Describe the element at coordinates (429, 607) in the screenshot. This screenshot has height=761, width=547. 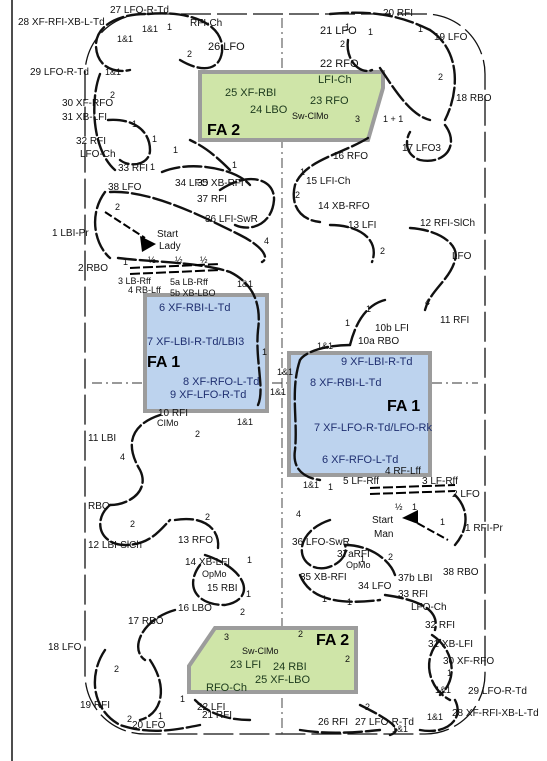
I see `label-lfoch-right: LFO-Ch` at that location.